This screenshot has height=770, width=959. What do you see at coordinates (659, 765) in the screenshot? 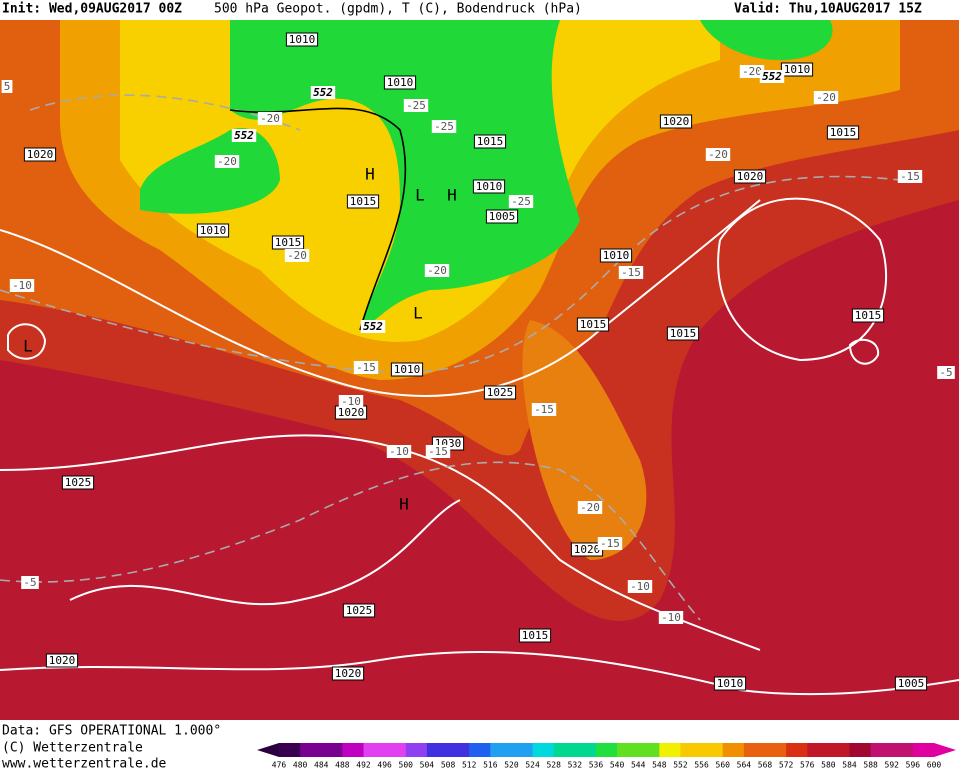
I see `colorbar-label: 548` at bounding box center [659, 765].